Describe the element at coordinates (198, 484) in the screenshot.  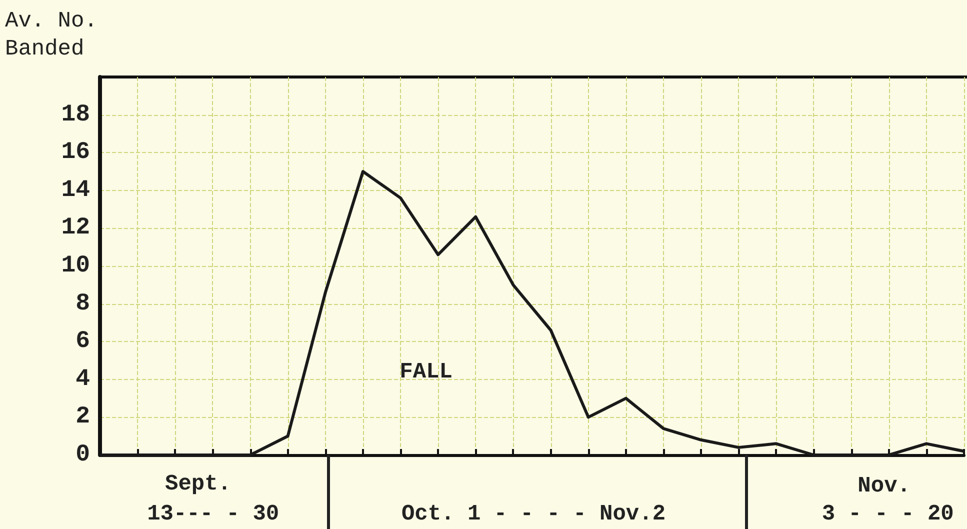
I see `text: Sept.` at that location.